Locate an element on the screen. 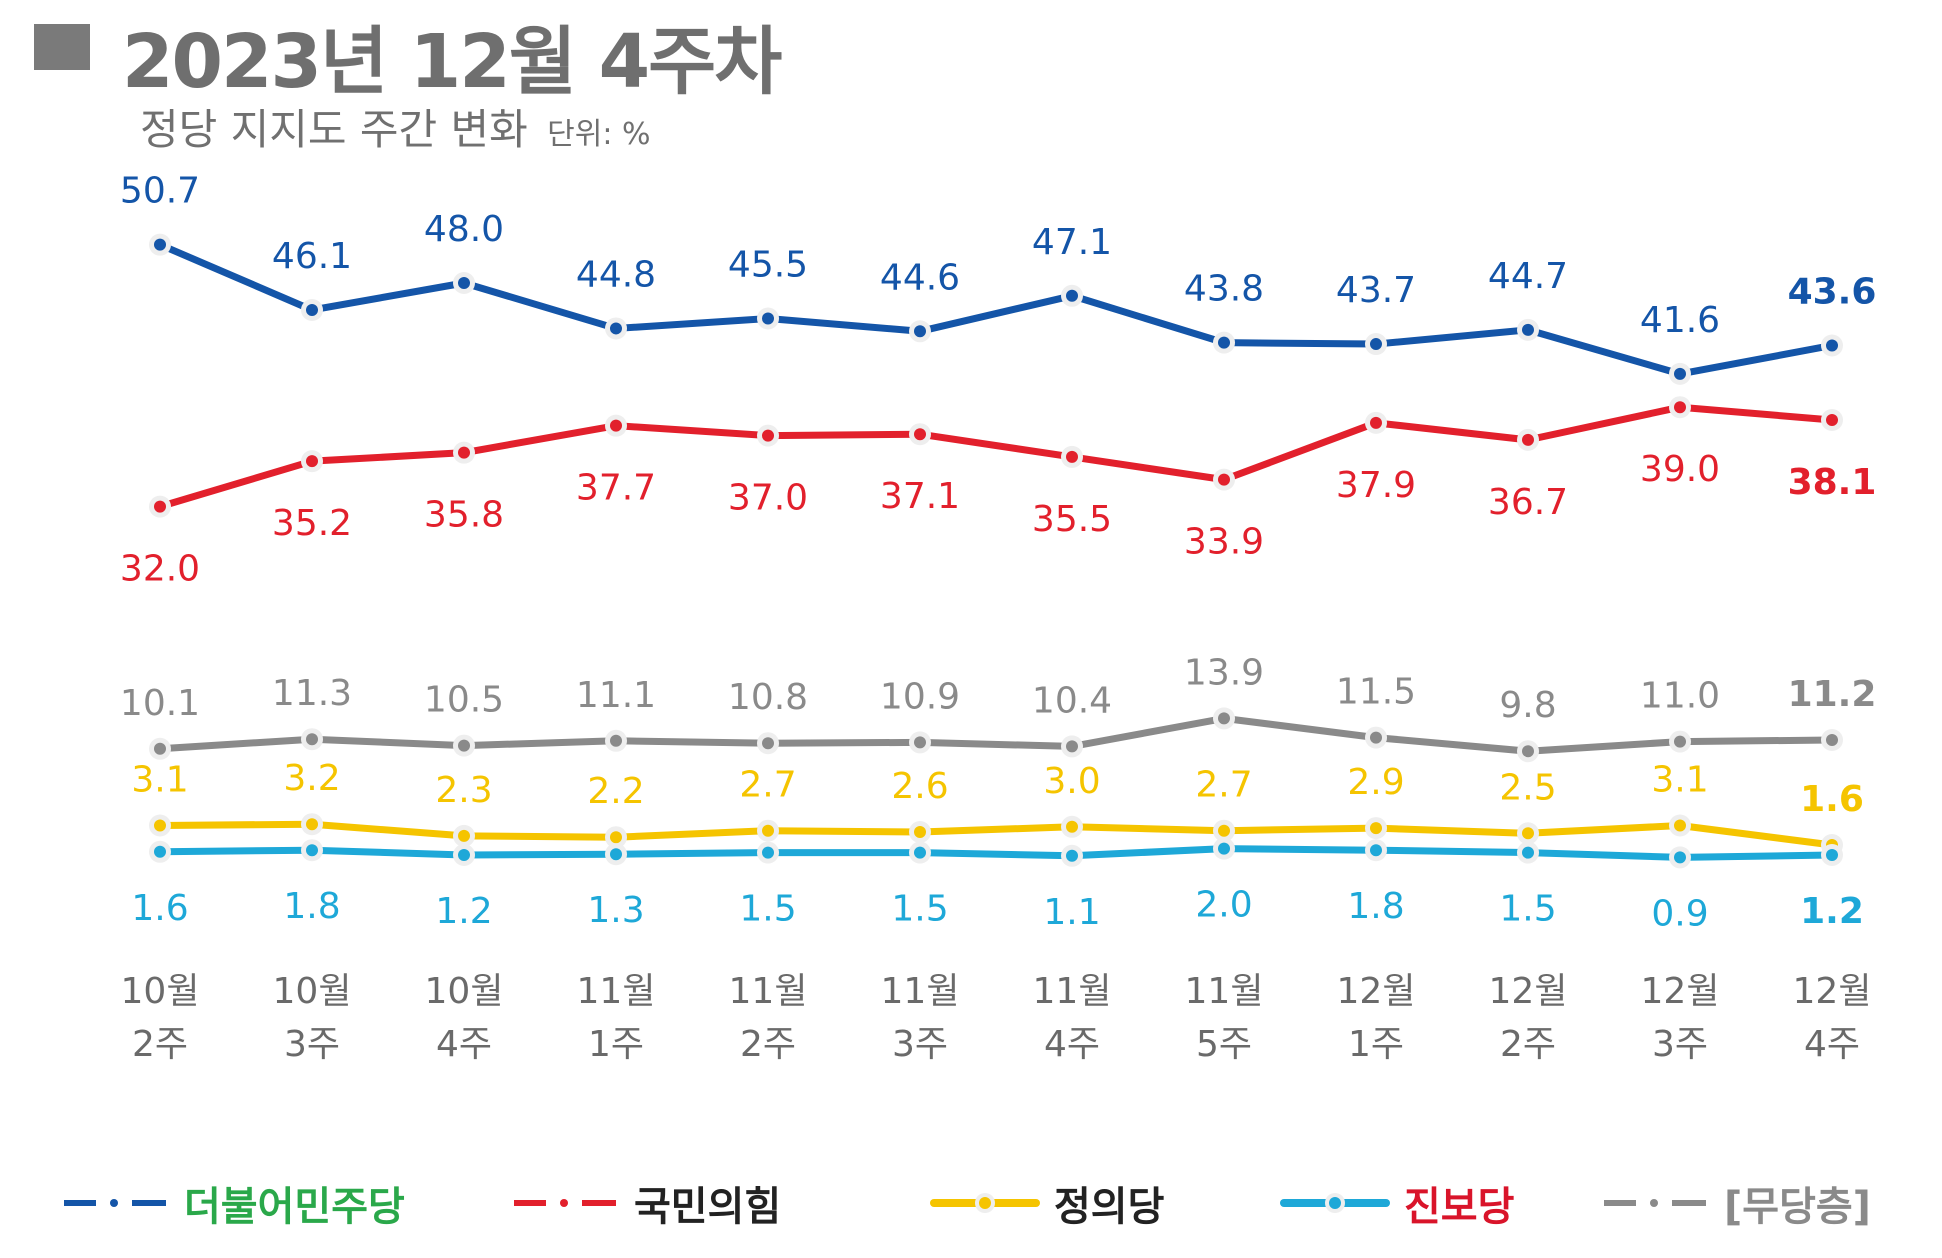  subtitle-text: 정당 지지도 주간 변화 is located at coordinates (334, 129).